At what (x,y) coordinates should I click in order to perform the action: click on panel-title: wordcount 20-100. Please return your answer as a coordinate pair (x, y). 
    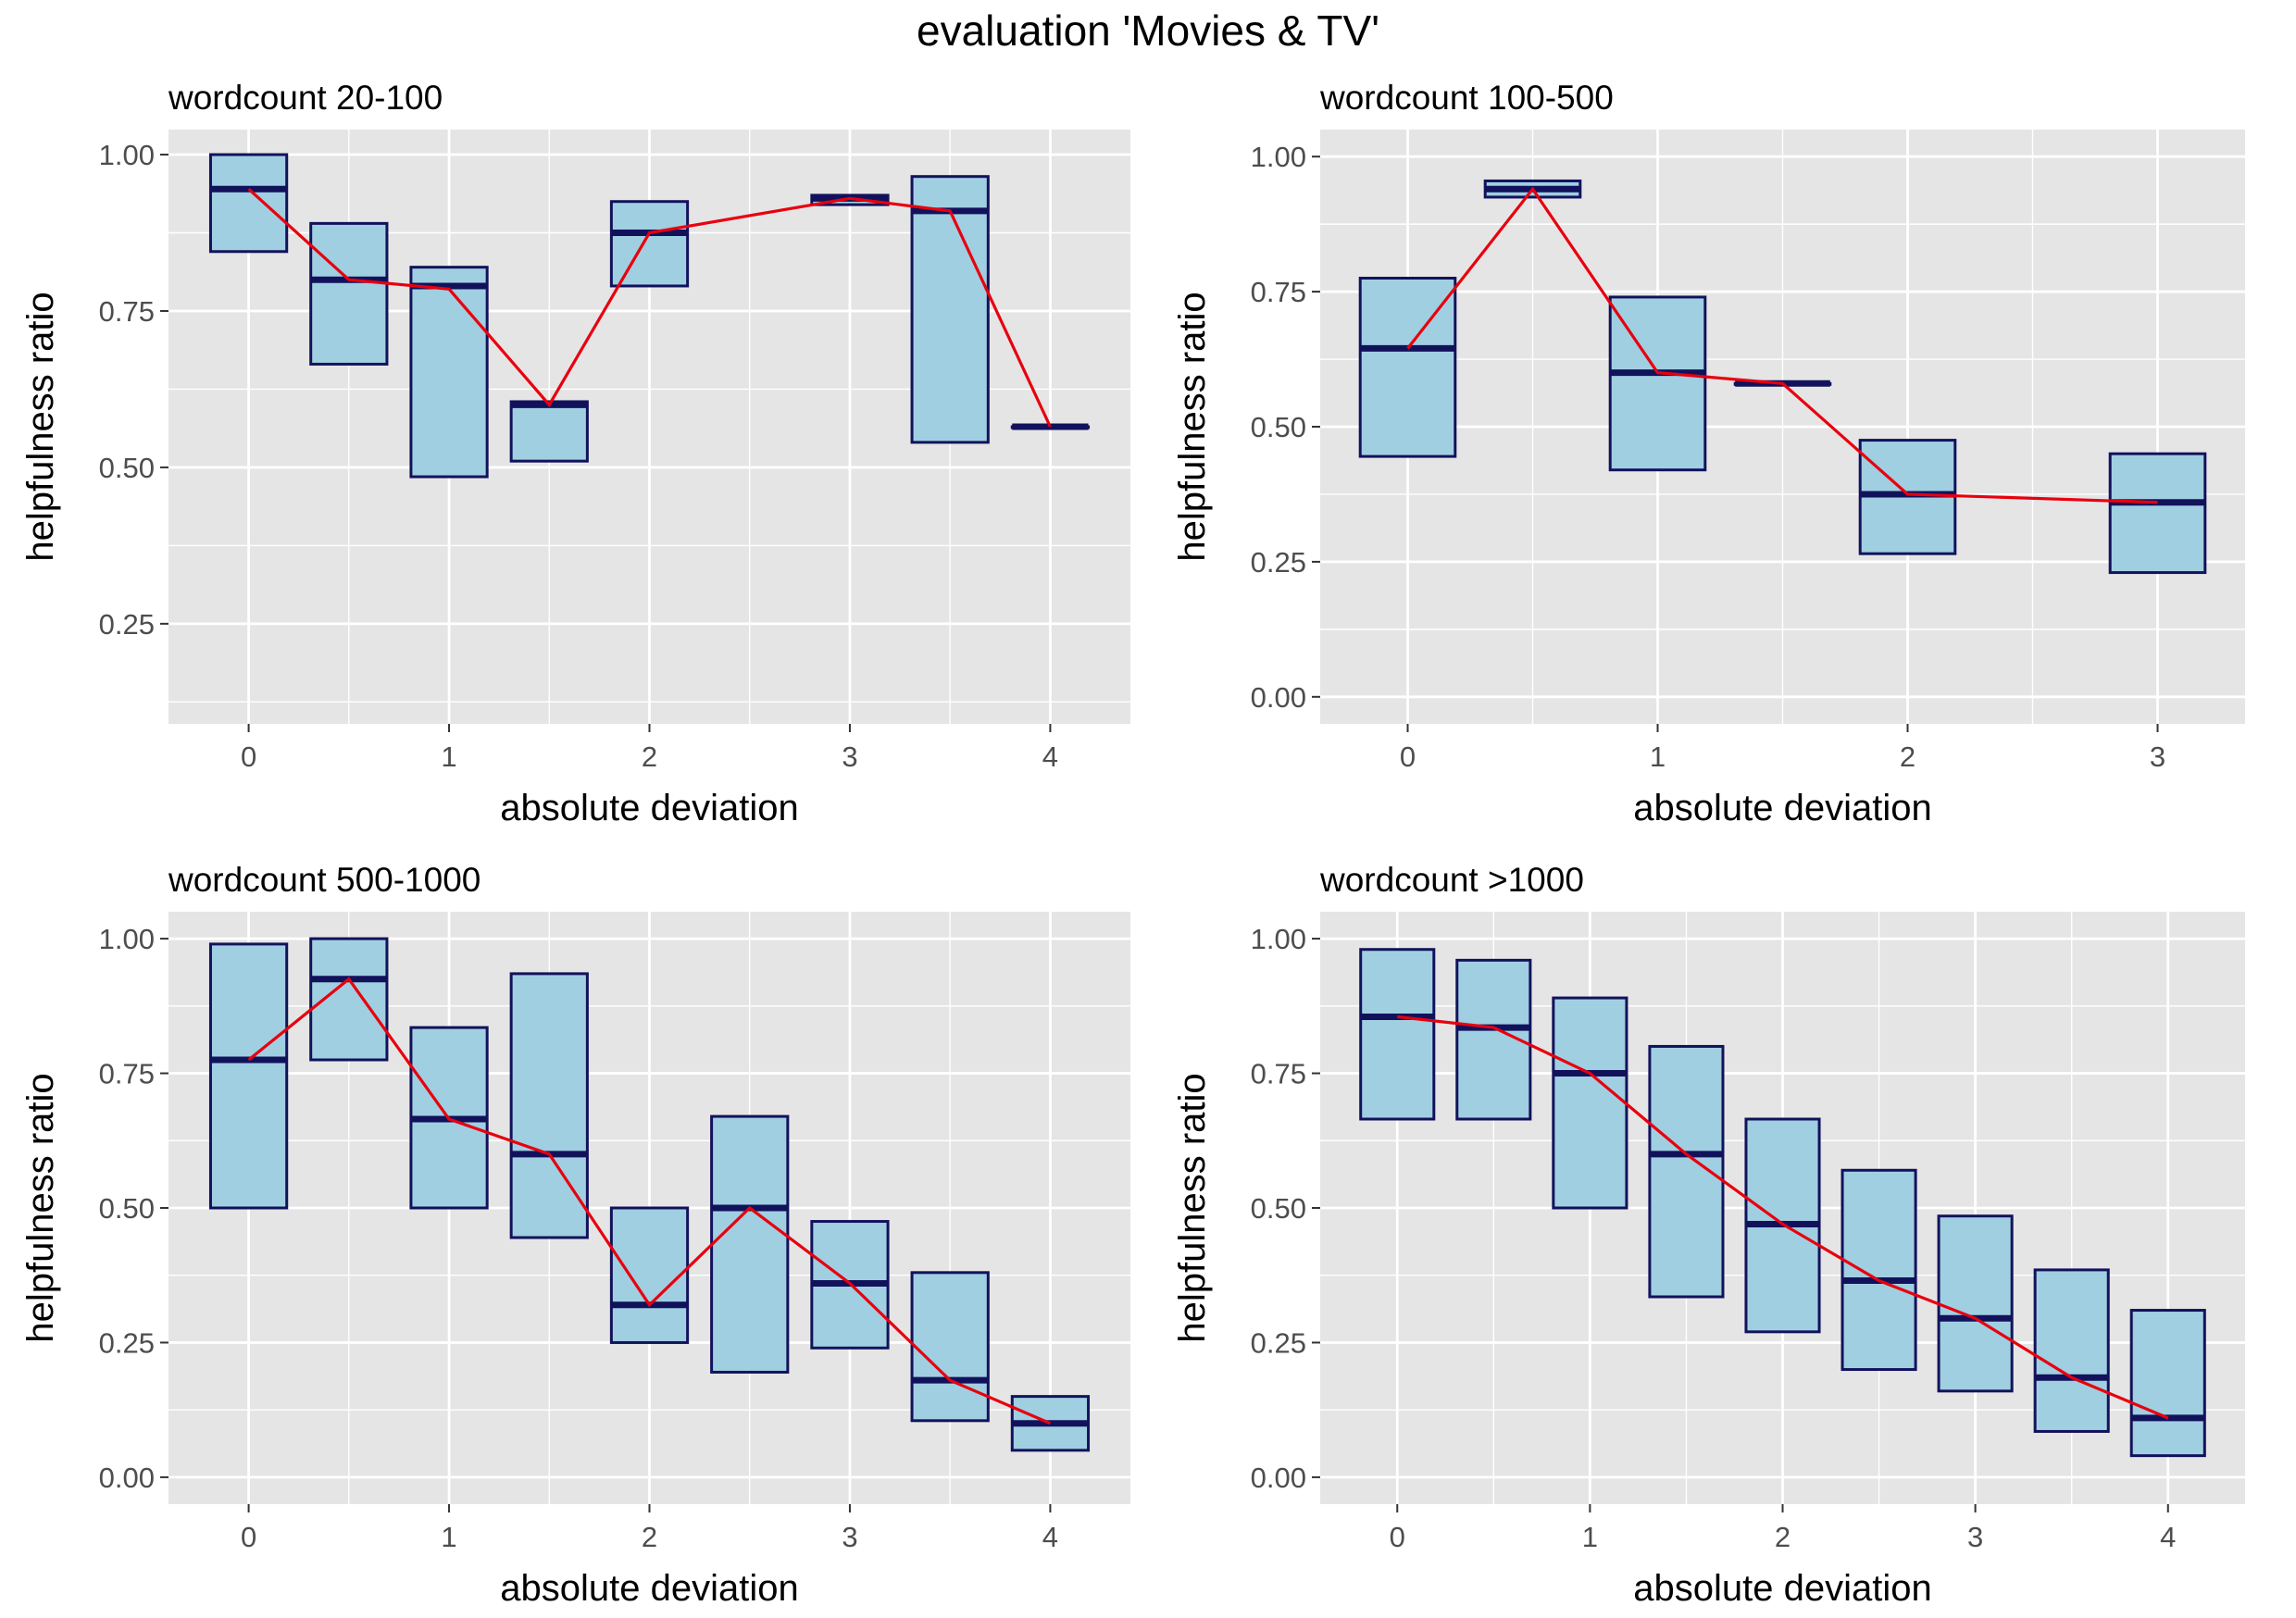
    Looking at the image, I should click on (305, 98).